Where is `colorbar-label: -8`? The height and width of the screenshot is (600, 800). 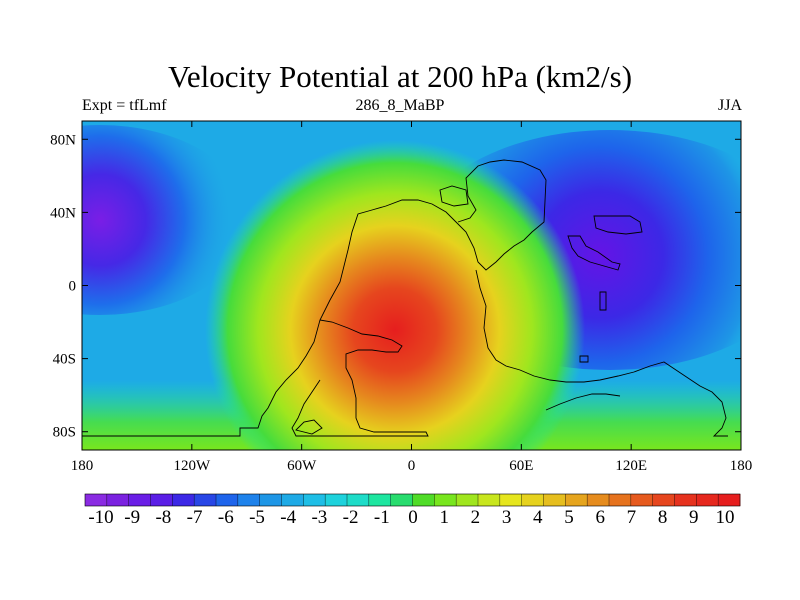 colorbar-label: -8 is located at coordinates (163, 517).